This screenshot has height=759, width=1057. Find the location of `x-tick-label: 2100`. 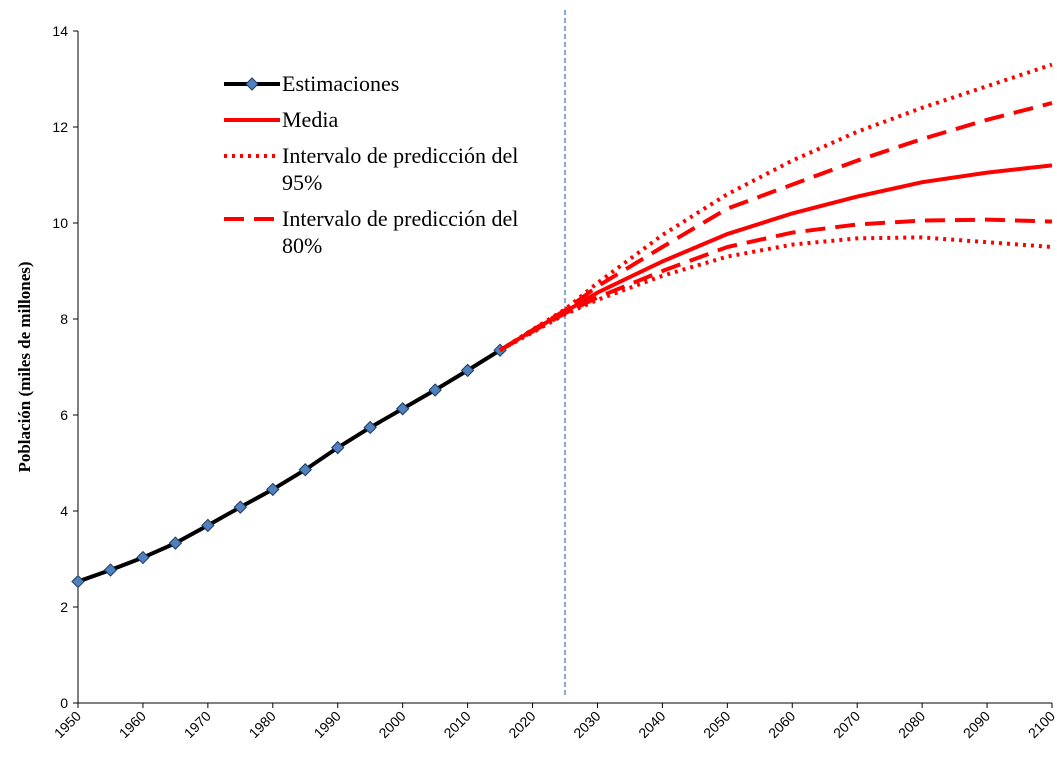

x-tick-label: 2100 is located at coordinates (1041, 724).